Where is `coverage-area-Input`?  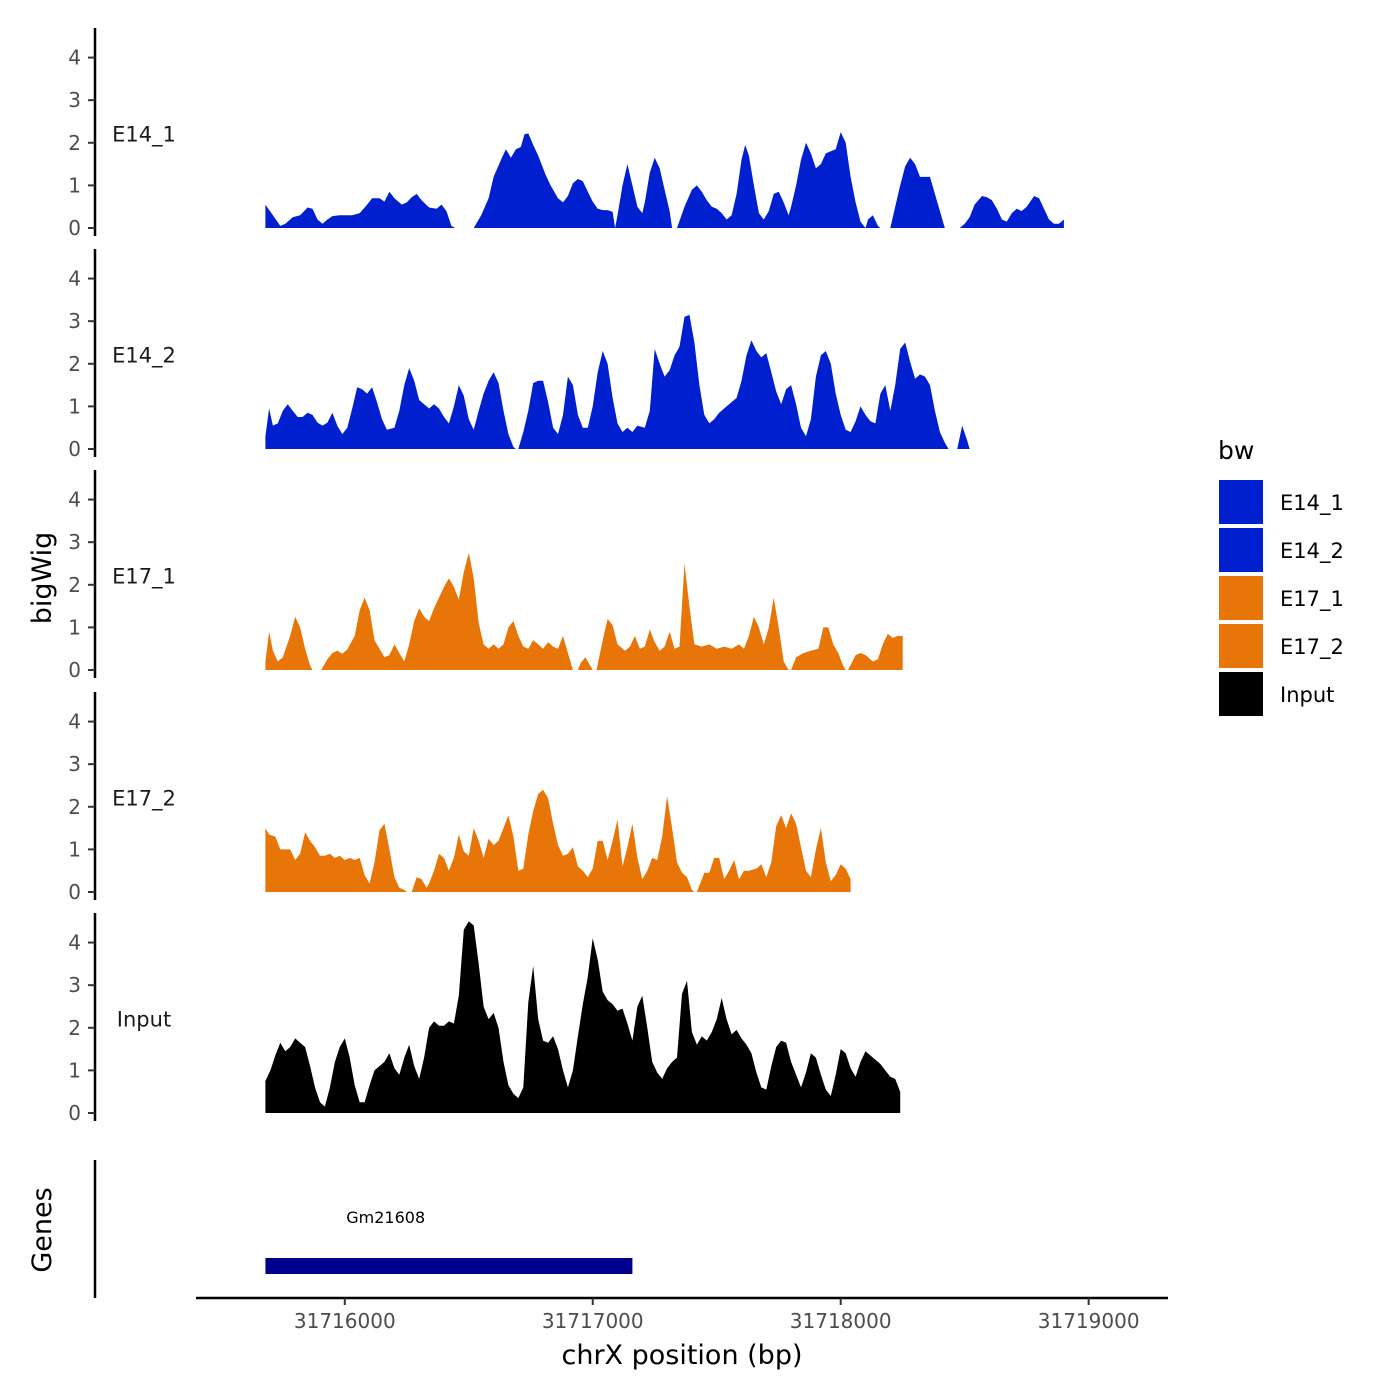
coverage-area-Input is located at coordinates (583, 1017).